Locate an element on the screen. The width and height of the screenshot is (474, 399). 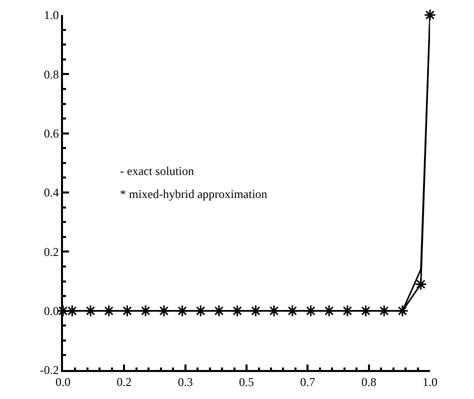
y-tick-label: 0.0 is located at coordinates (51, 311).